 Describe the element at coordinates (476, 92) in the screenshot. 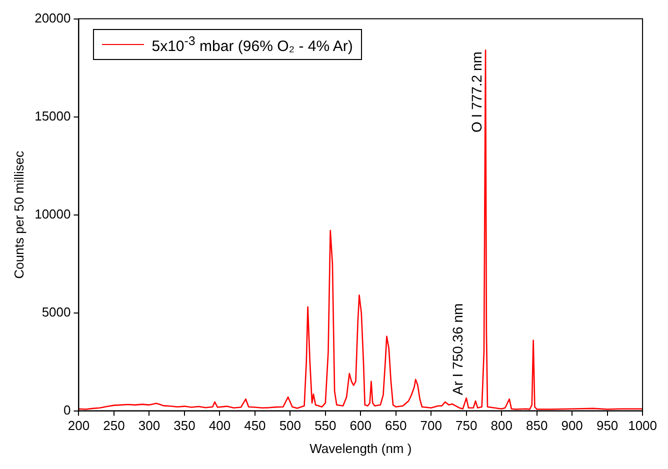

I see `annotation: O I 777.2 nm` at that location.